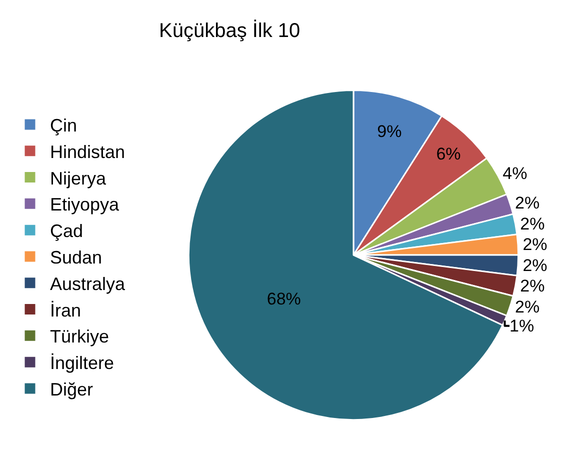 This screenshot has width=574, height=462. I want to click on legend-label: Çin, so click(64, 126).